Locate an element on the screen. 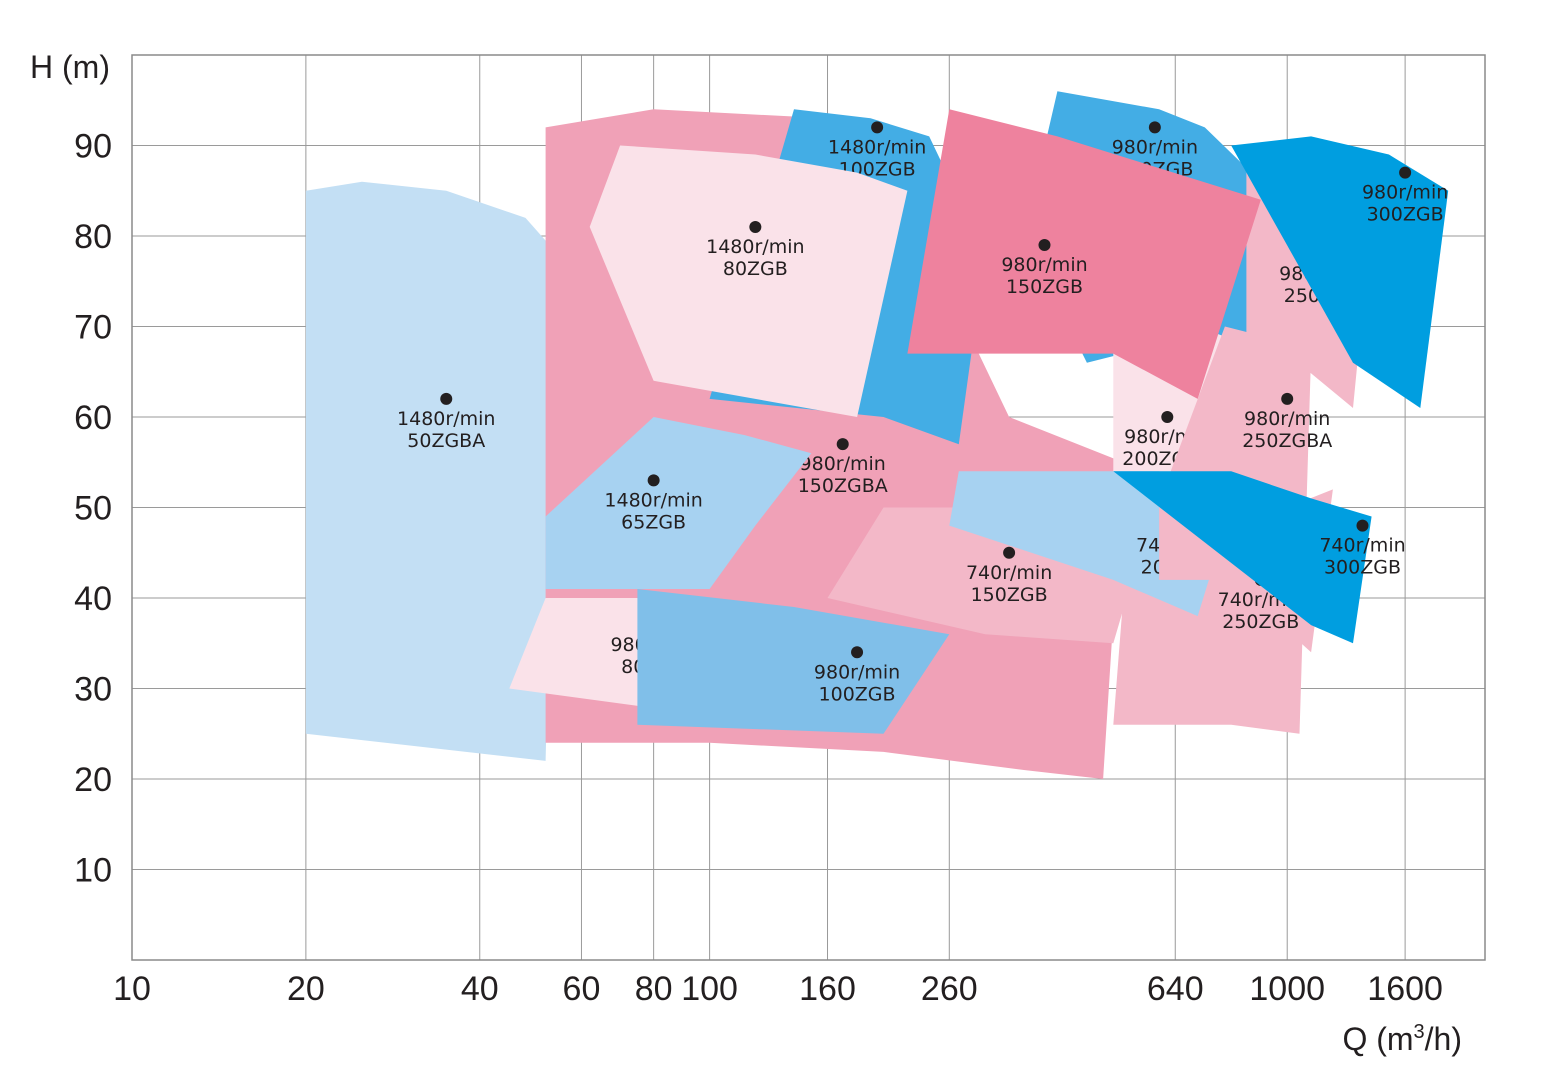 This screenshot has width=1550, height=1080. x-tick-label: 260 is located at coordinates (949, 989).